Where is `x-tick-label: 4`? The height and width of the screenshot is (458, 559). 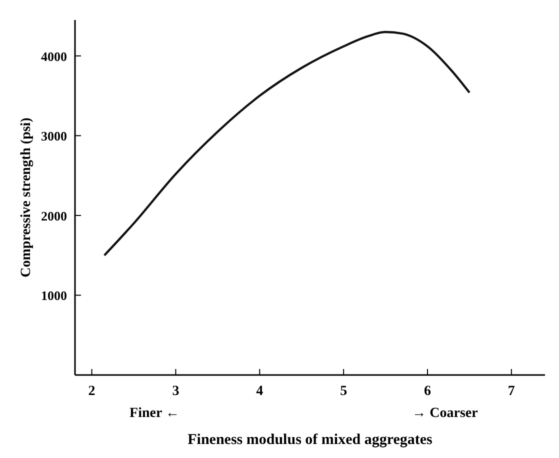 x-tick-label: 4 is located at coordinates (260, 391).